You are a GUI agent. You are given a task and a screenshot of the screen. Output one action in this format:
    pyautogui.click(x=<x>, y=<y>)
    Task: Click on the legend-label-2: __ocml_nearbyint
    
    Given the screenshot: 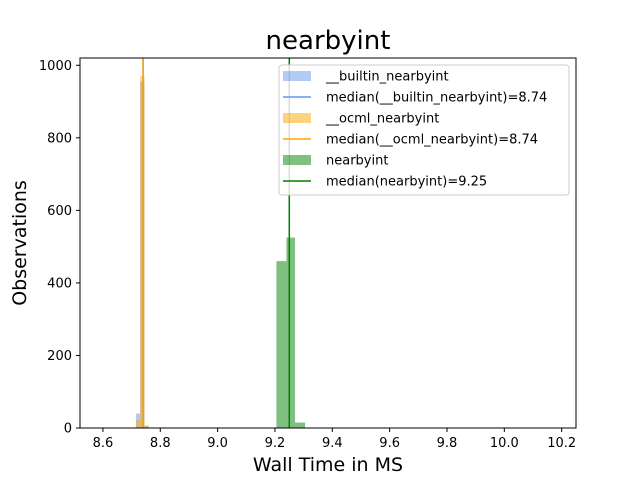 What is the action you would take?
    pyautogui.click(x=382, y=119)
    